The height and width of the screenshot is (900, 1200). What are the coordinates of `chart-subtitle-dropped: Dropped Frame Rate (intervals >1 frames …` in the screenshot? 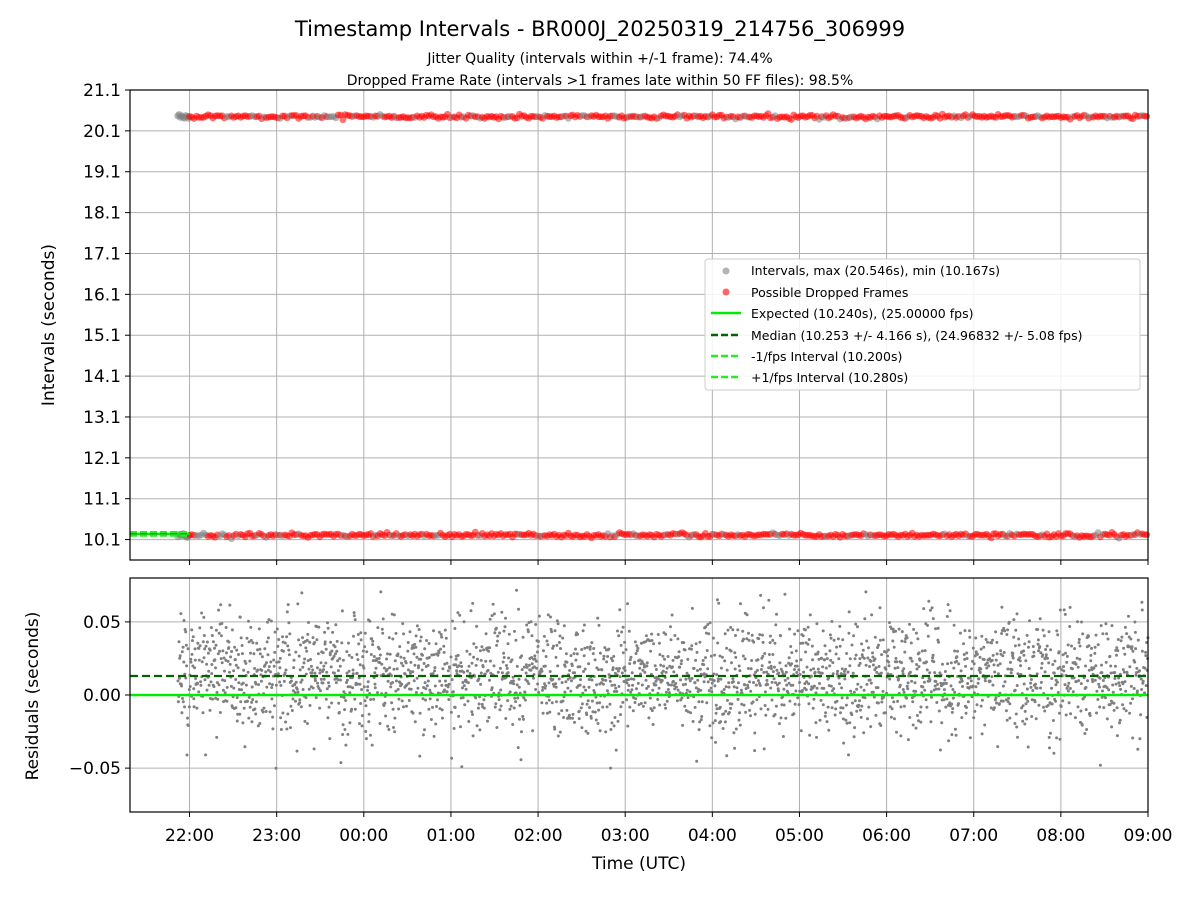 It's located at (600, 81).